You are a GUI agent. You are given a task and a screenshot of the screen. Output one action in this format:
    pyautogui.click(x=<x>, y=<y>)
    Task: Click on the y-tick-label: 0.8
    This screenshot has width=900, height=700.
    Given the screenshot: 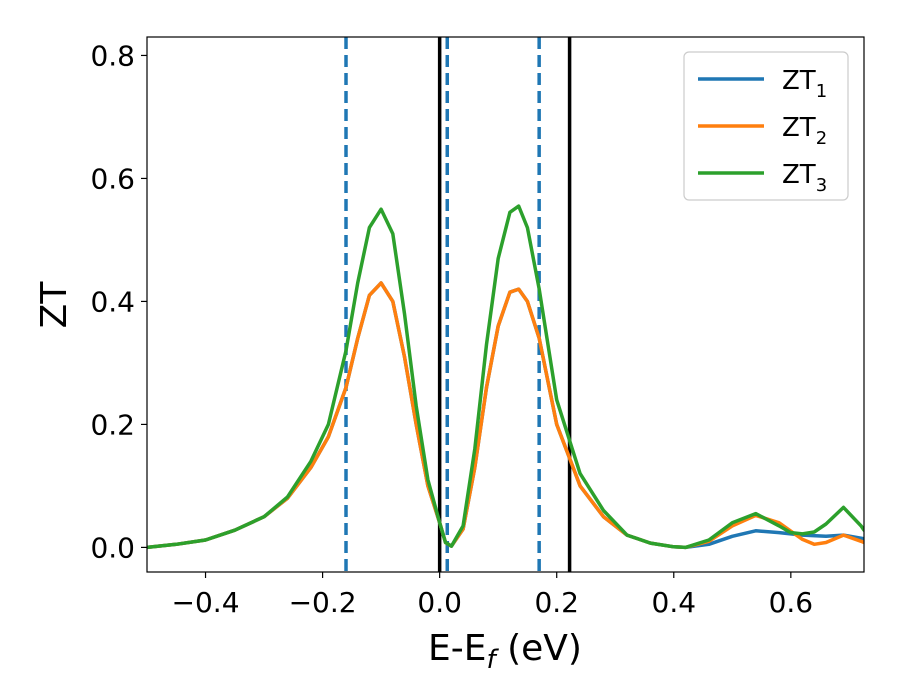 What is the action you would take?
    pyautogui.click(x=112, y=55)
    